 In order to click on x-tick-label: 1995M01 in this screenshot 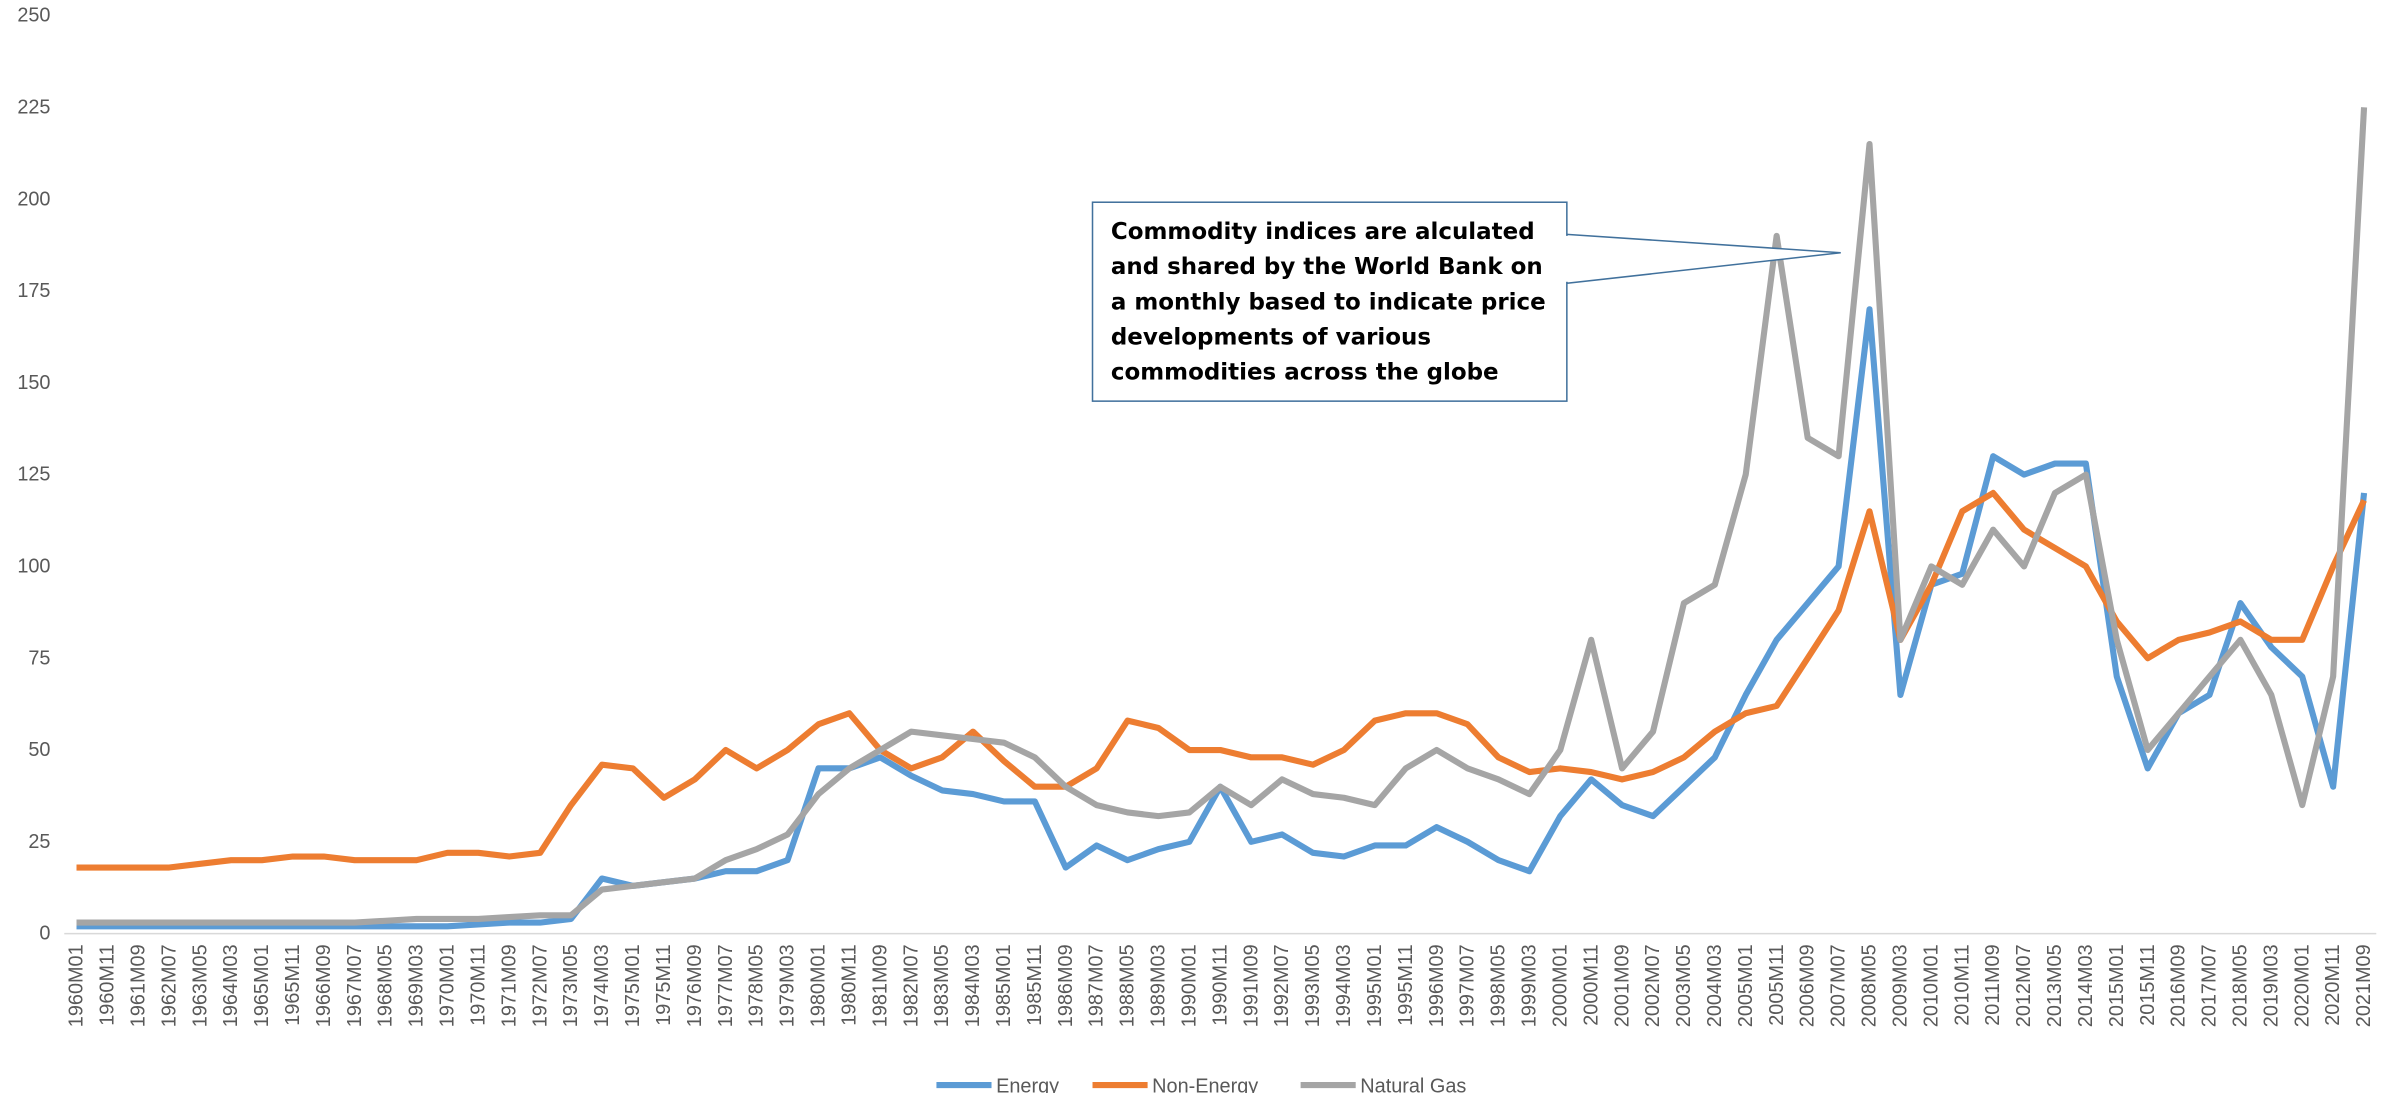, I will do `click(1375, 985)`.